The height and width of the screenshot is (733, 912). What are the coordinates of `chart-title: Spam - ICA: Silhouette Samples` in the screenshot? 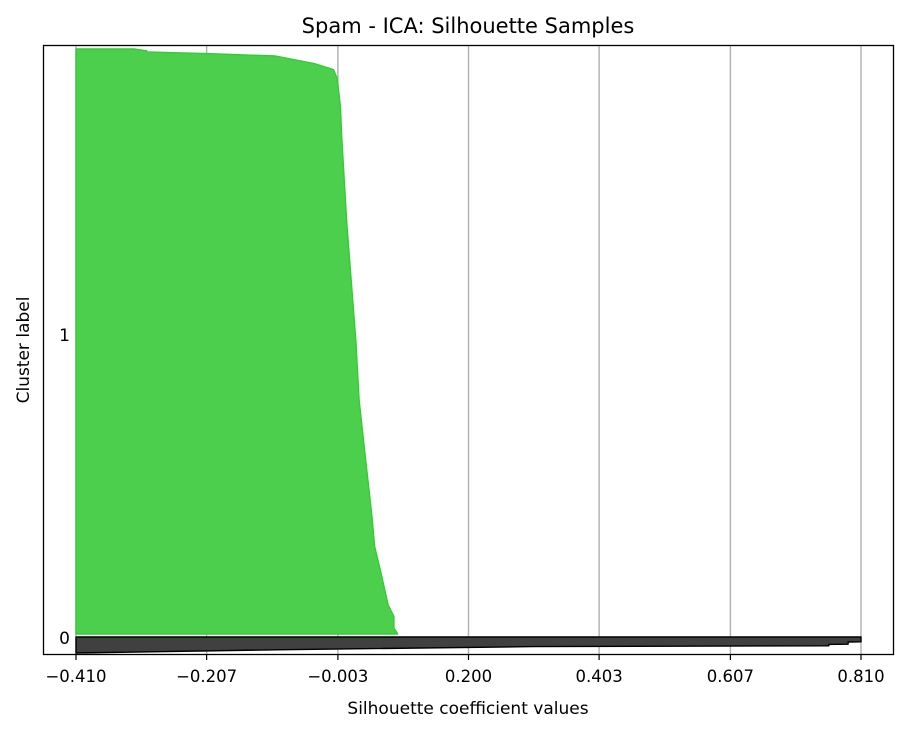 It's located at (468, 26).